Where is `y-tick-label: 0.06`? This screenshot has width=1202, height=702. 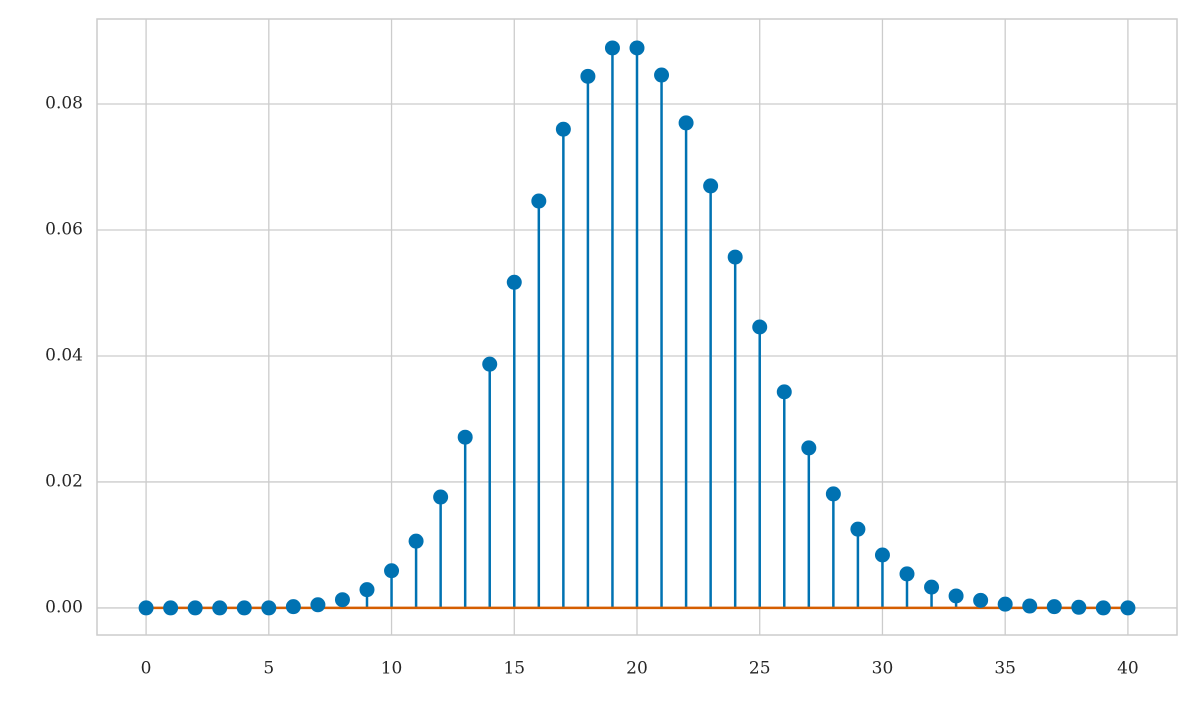
y-tick-label: 0.06 is located at coordinates (64, 230).